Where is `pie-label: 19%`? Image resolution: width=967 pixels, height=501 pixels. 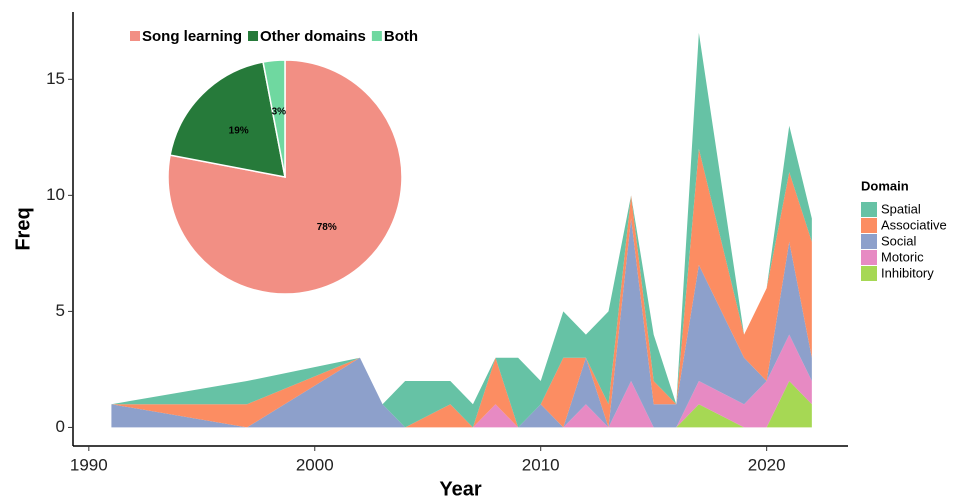 pie-label: 19% is located at coordinates (239, 130).